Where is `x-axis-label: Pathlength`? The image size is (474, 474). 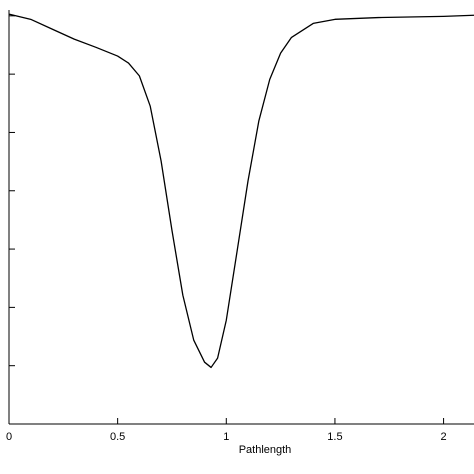 x-axis-label: Pathlength is located at coordinates (265, 450).